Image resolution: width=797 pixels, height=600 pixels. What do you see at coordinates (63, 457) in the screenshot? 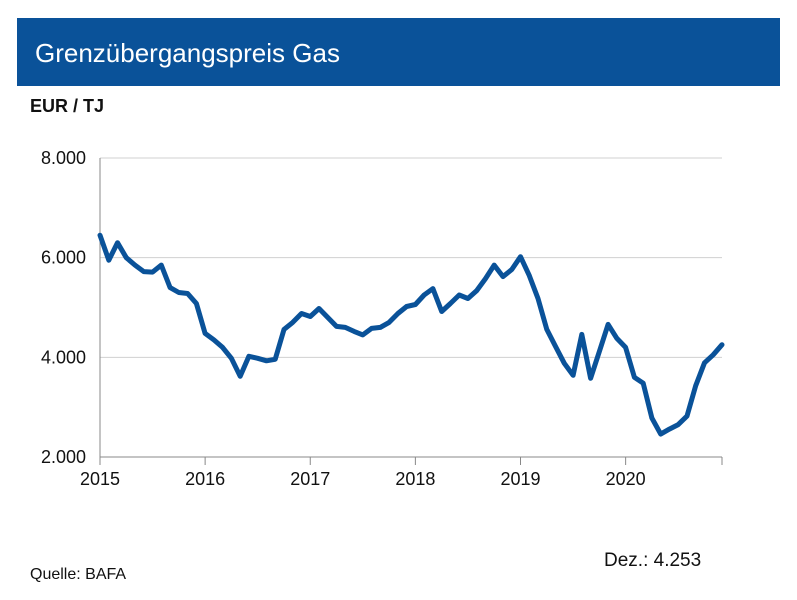
I see `y-tick-label: 2.000` at bounding box center [63, 457].